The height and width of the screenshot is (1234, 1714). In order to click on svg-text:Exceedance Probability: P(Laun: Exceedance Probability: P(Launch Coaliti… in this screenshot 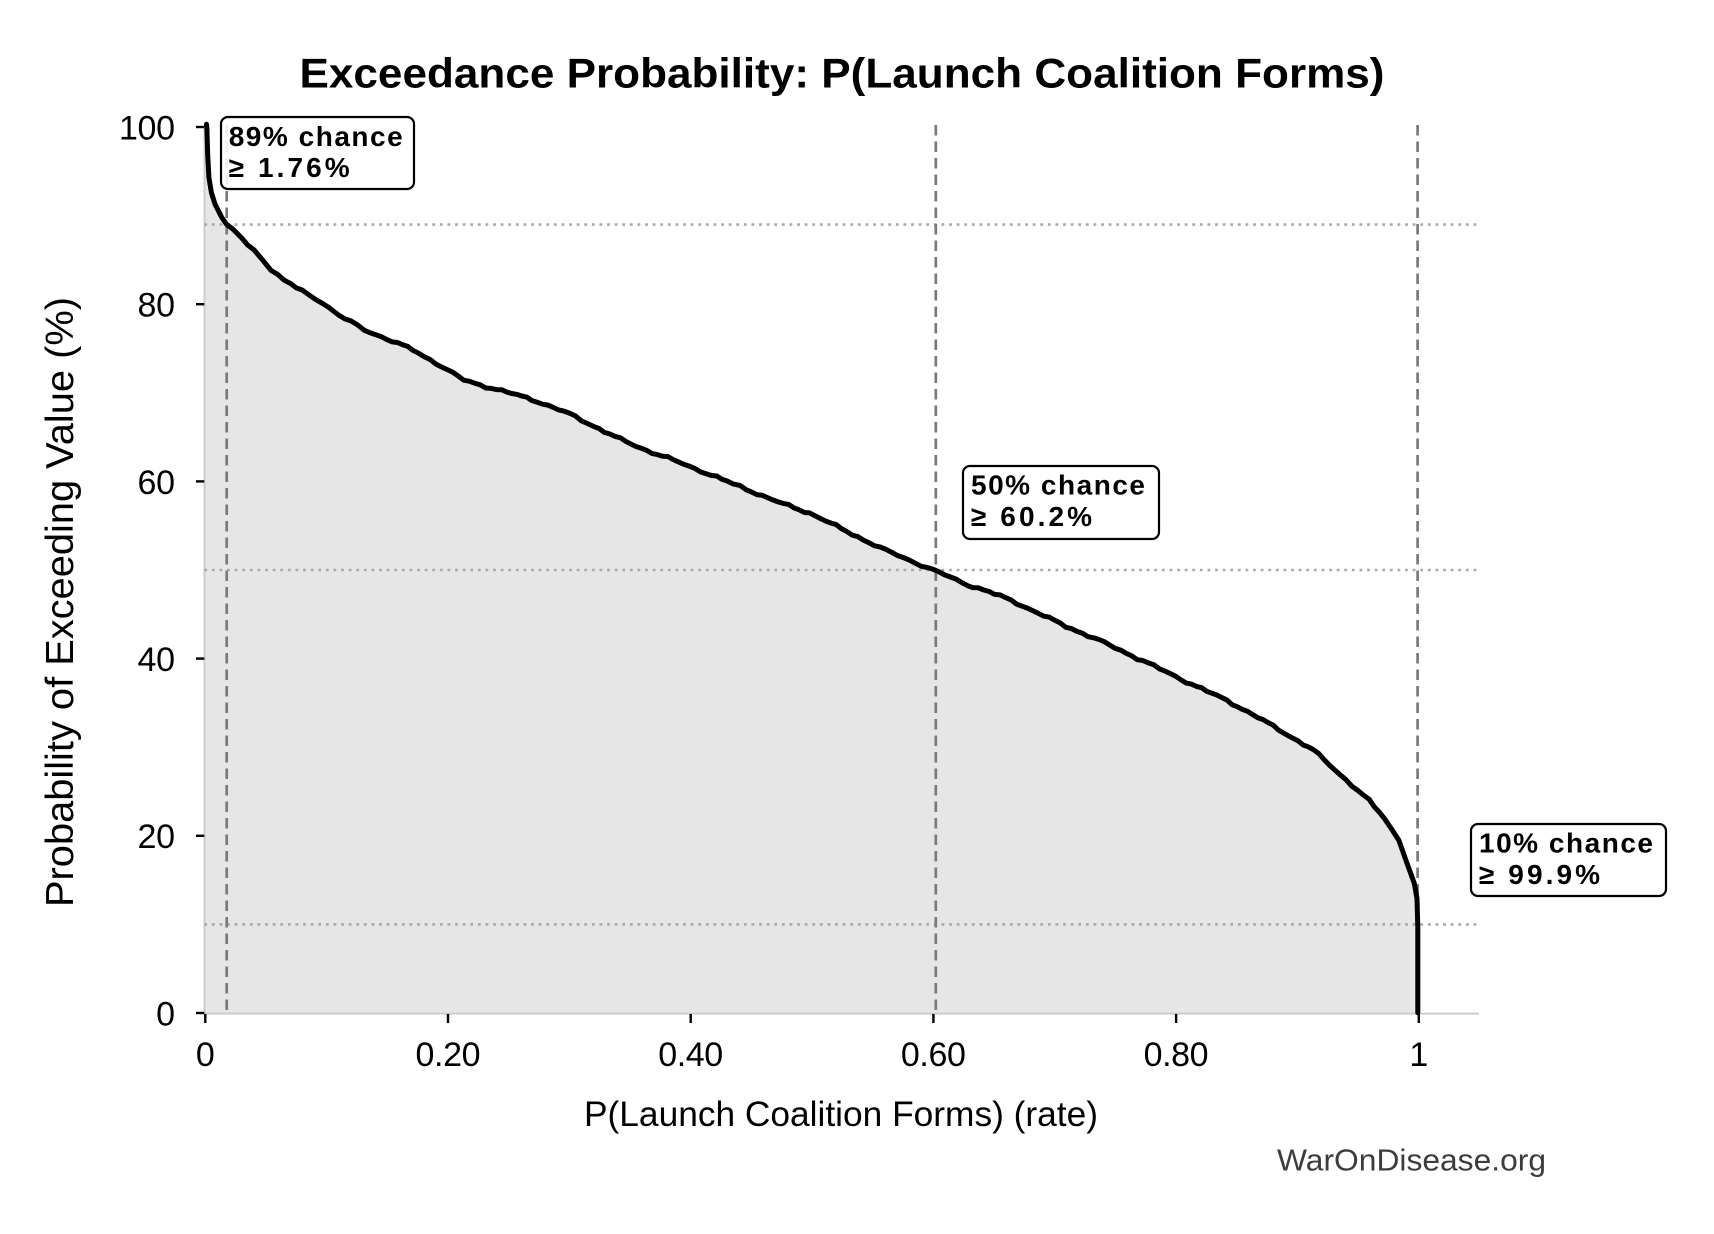, I will do `click(842, 73)`.